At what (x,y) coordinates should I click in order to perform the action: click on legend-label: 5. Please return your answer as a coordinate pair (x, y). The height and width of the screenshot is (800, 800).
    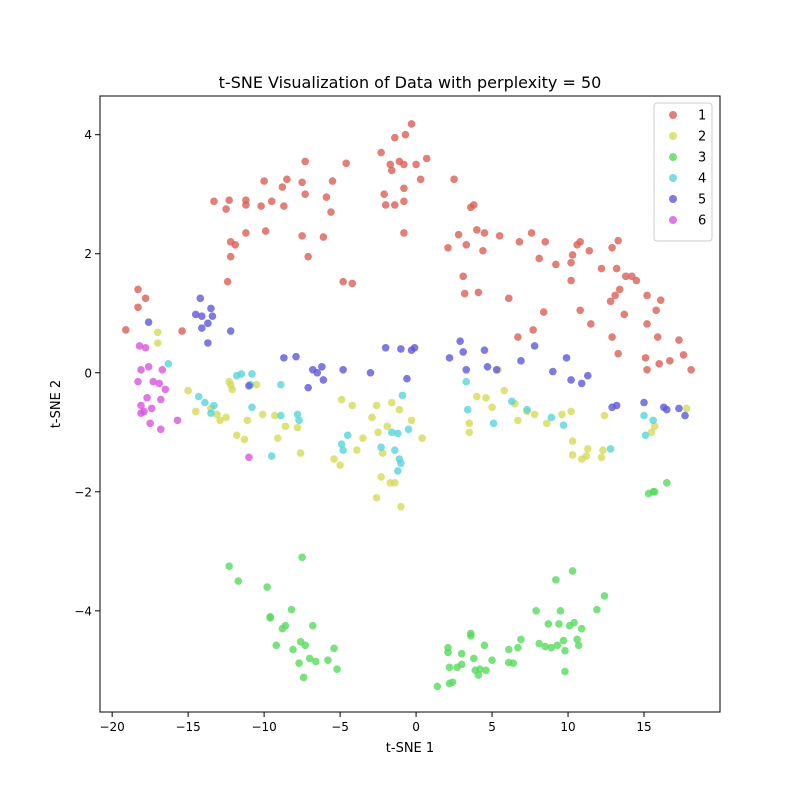
    Looking at the image, I should click on (702, 200).